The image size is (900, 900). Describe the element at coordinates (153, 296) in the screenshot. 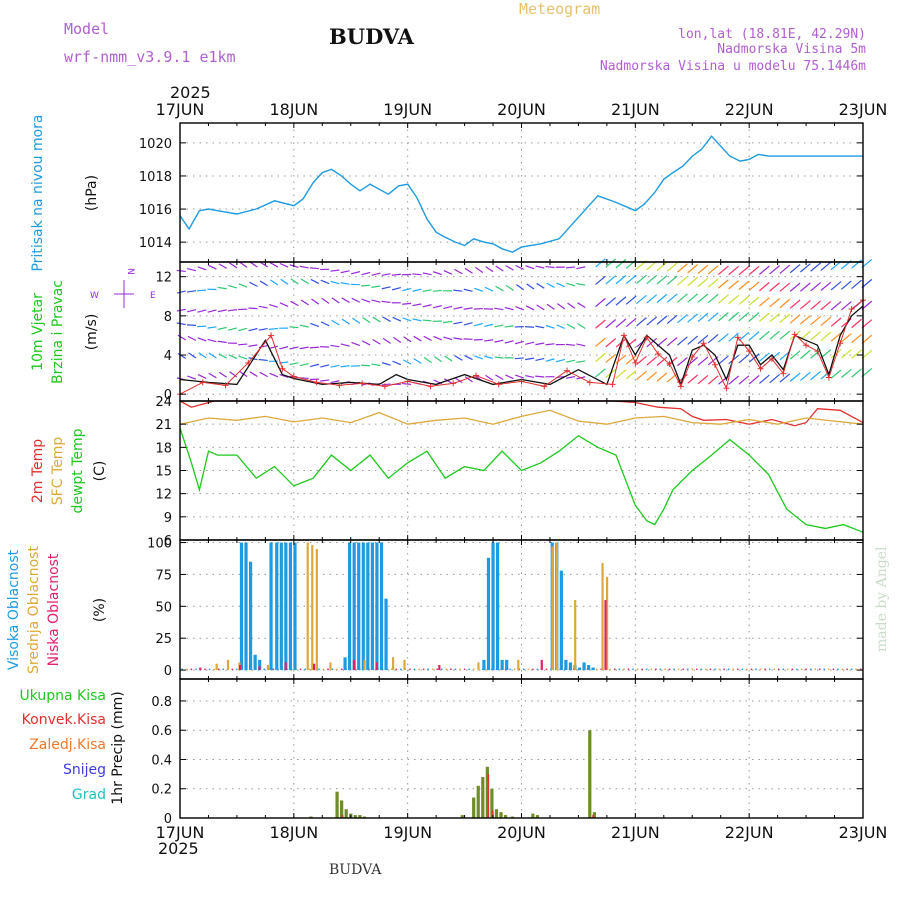

I see `compass-east-label: E` at that location.